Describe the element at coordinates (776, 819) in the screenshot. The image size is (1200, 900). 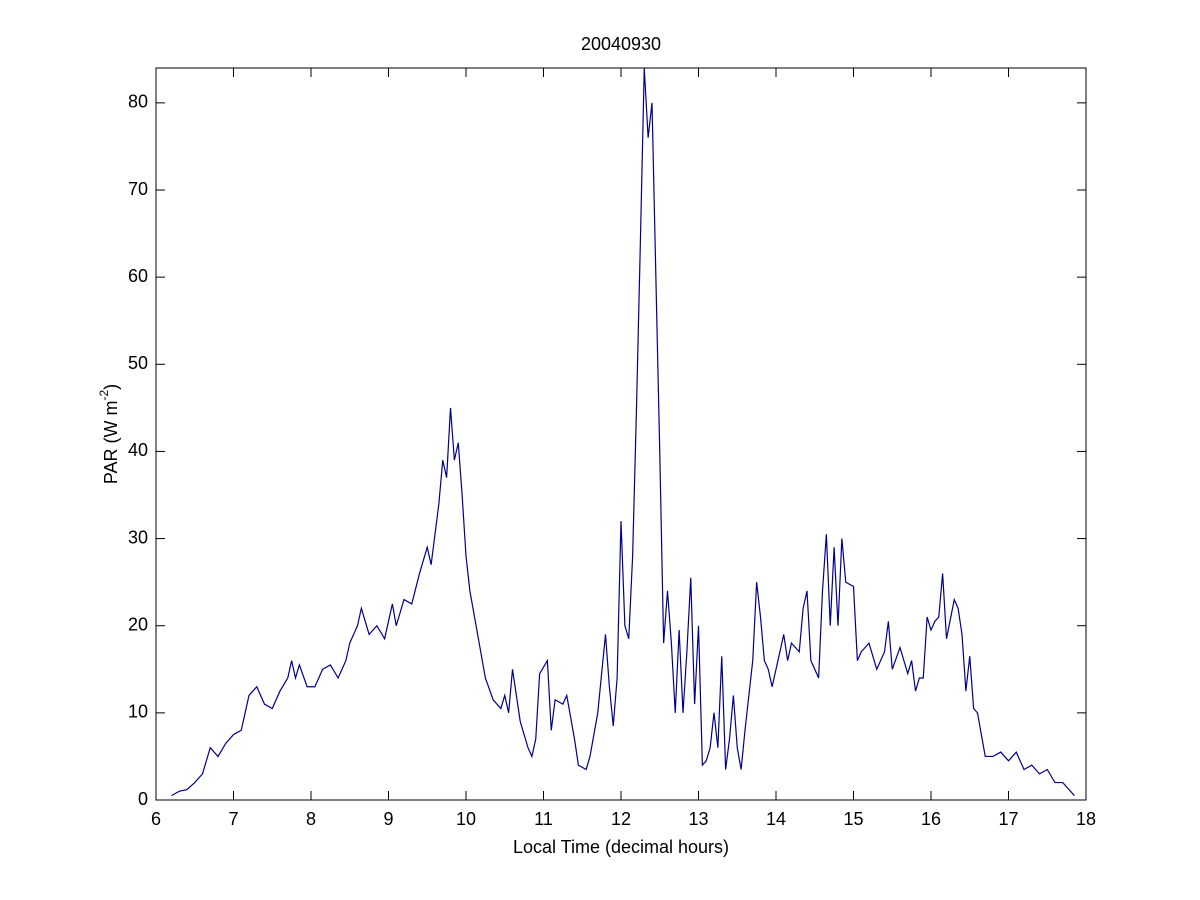
I see `x-tick-label: 14` at that location.